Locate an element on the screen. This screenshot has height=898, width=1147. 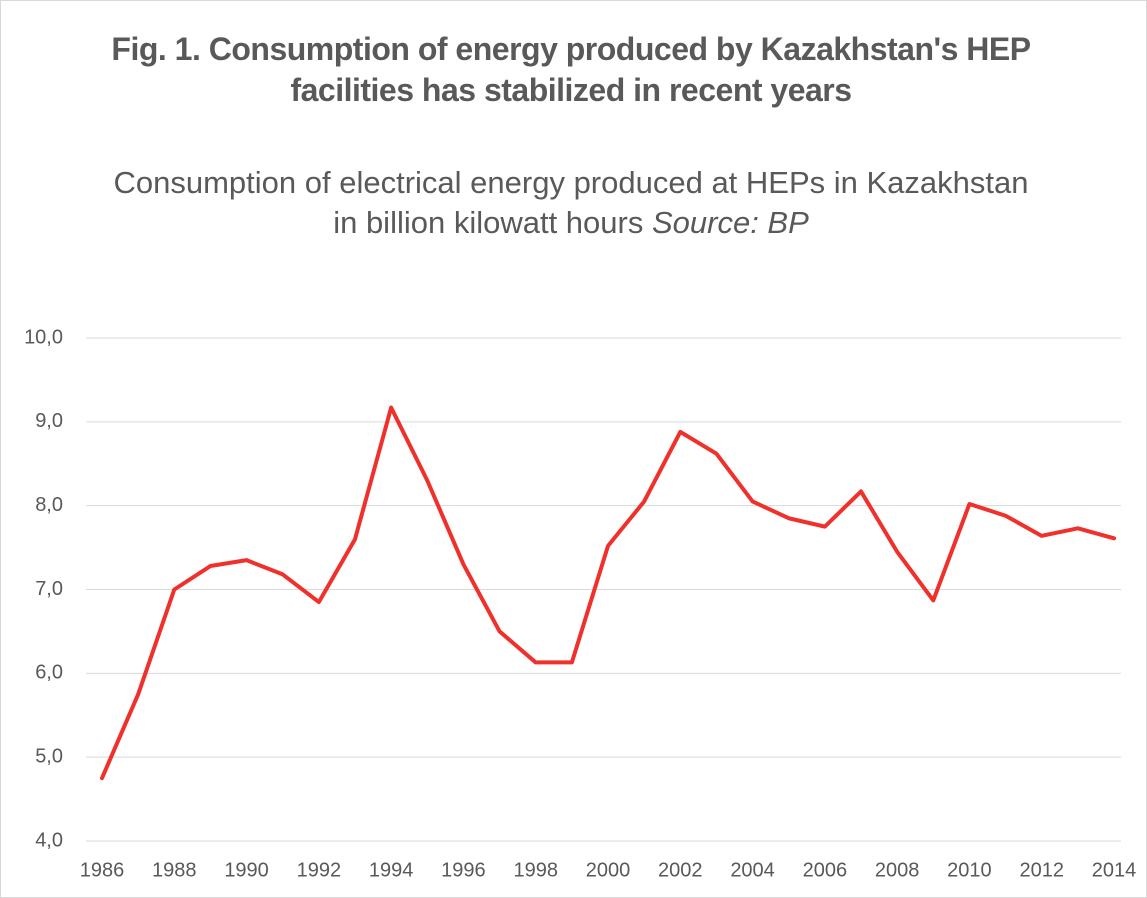
x-tick-label: 2010 is located at coordinates (969, 870).